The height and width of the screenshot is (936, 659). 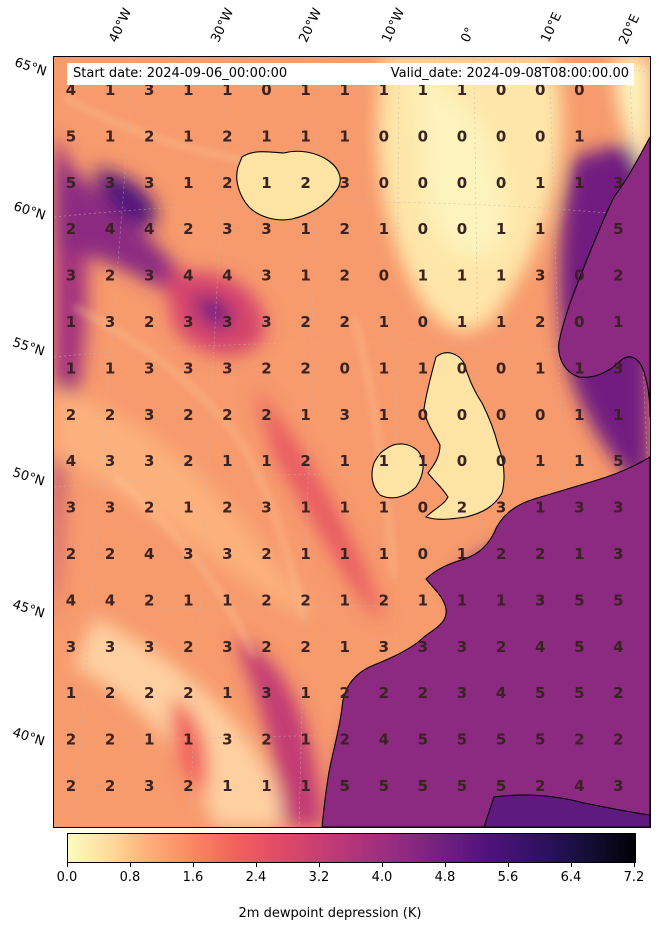 What do you see at coordinates (468, 35) in the screenshot?
I see `lon-label-0: 0°` at bounding box center [468, 35].